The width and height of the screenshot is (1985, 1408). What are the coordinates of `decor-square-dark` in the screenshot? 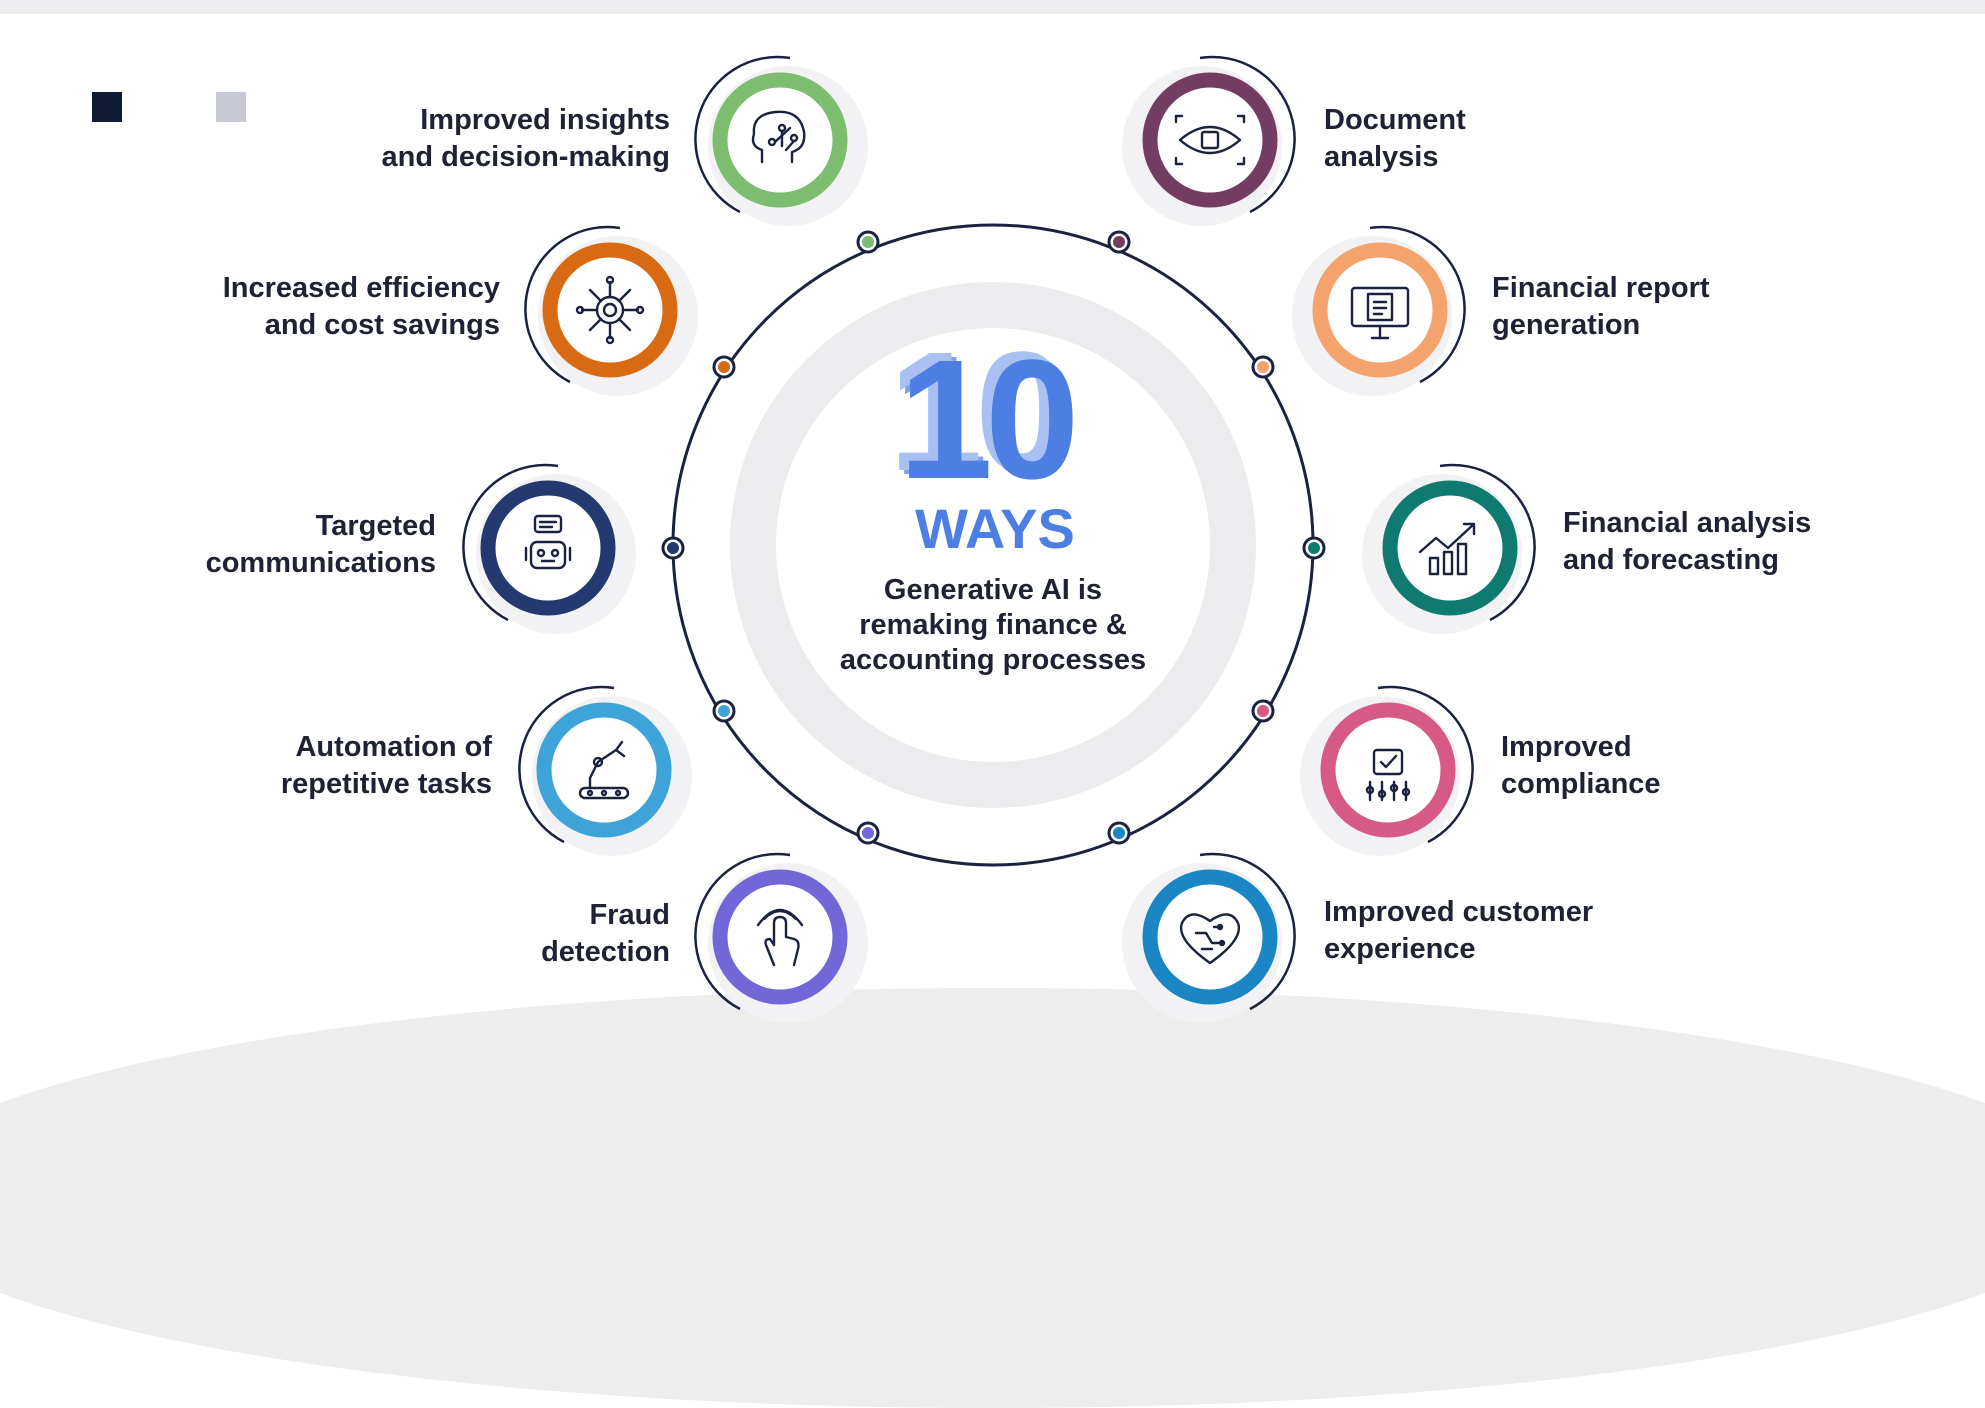 It's located at (107, 107).